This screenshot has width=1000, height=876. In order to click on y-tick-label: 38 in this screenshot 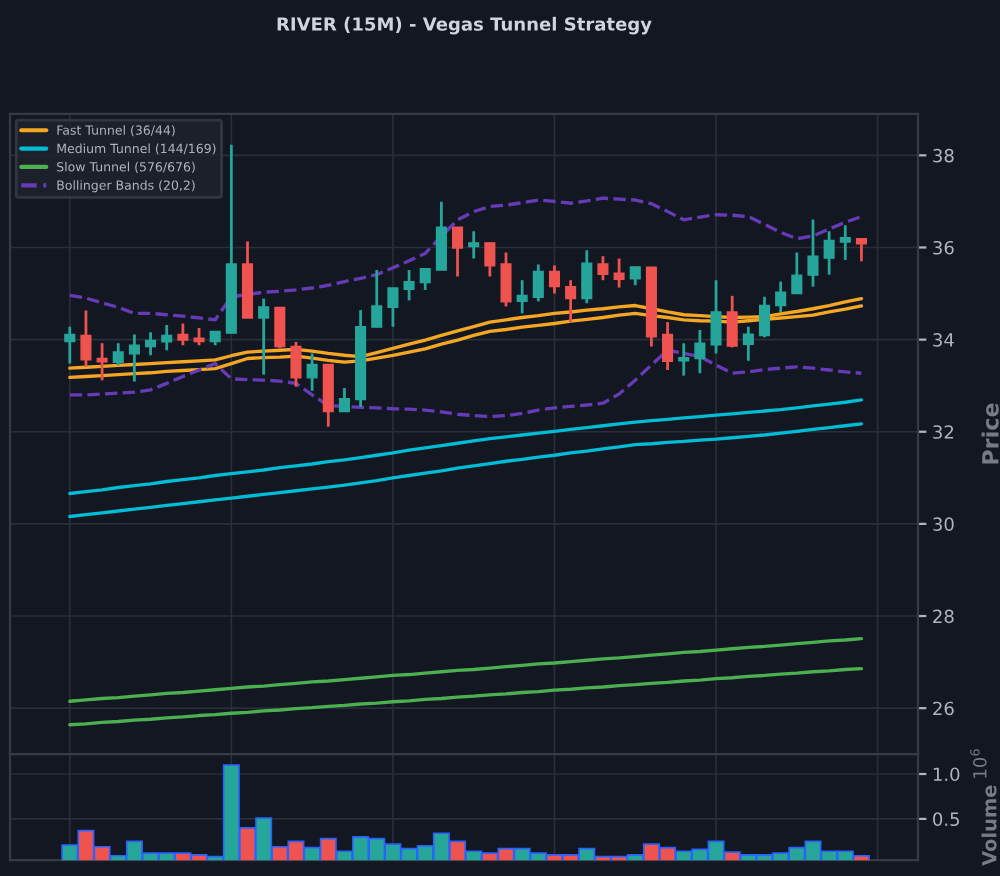, I will do `click(943, 155)`.